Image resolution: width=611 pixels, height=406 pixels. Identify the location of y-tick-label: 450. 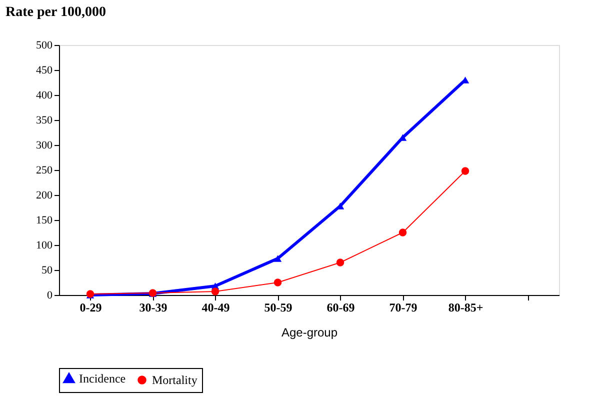
(44, 70).